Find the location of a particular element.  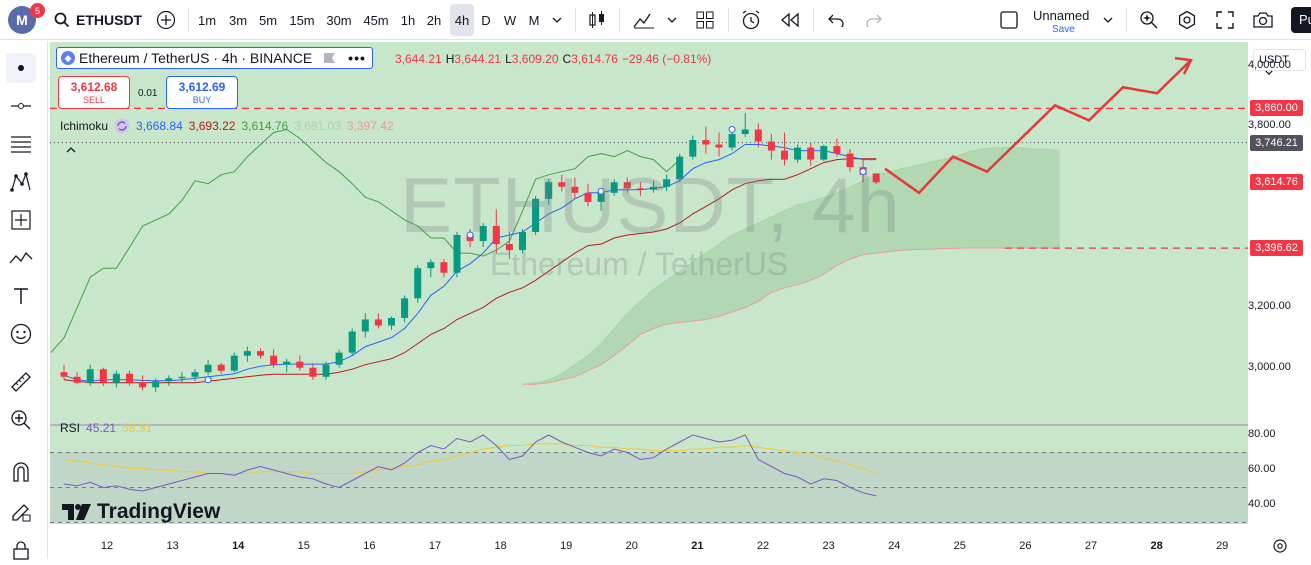

cursor-tool is located at coordinates (21, 68).